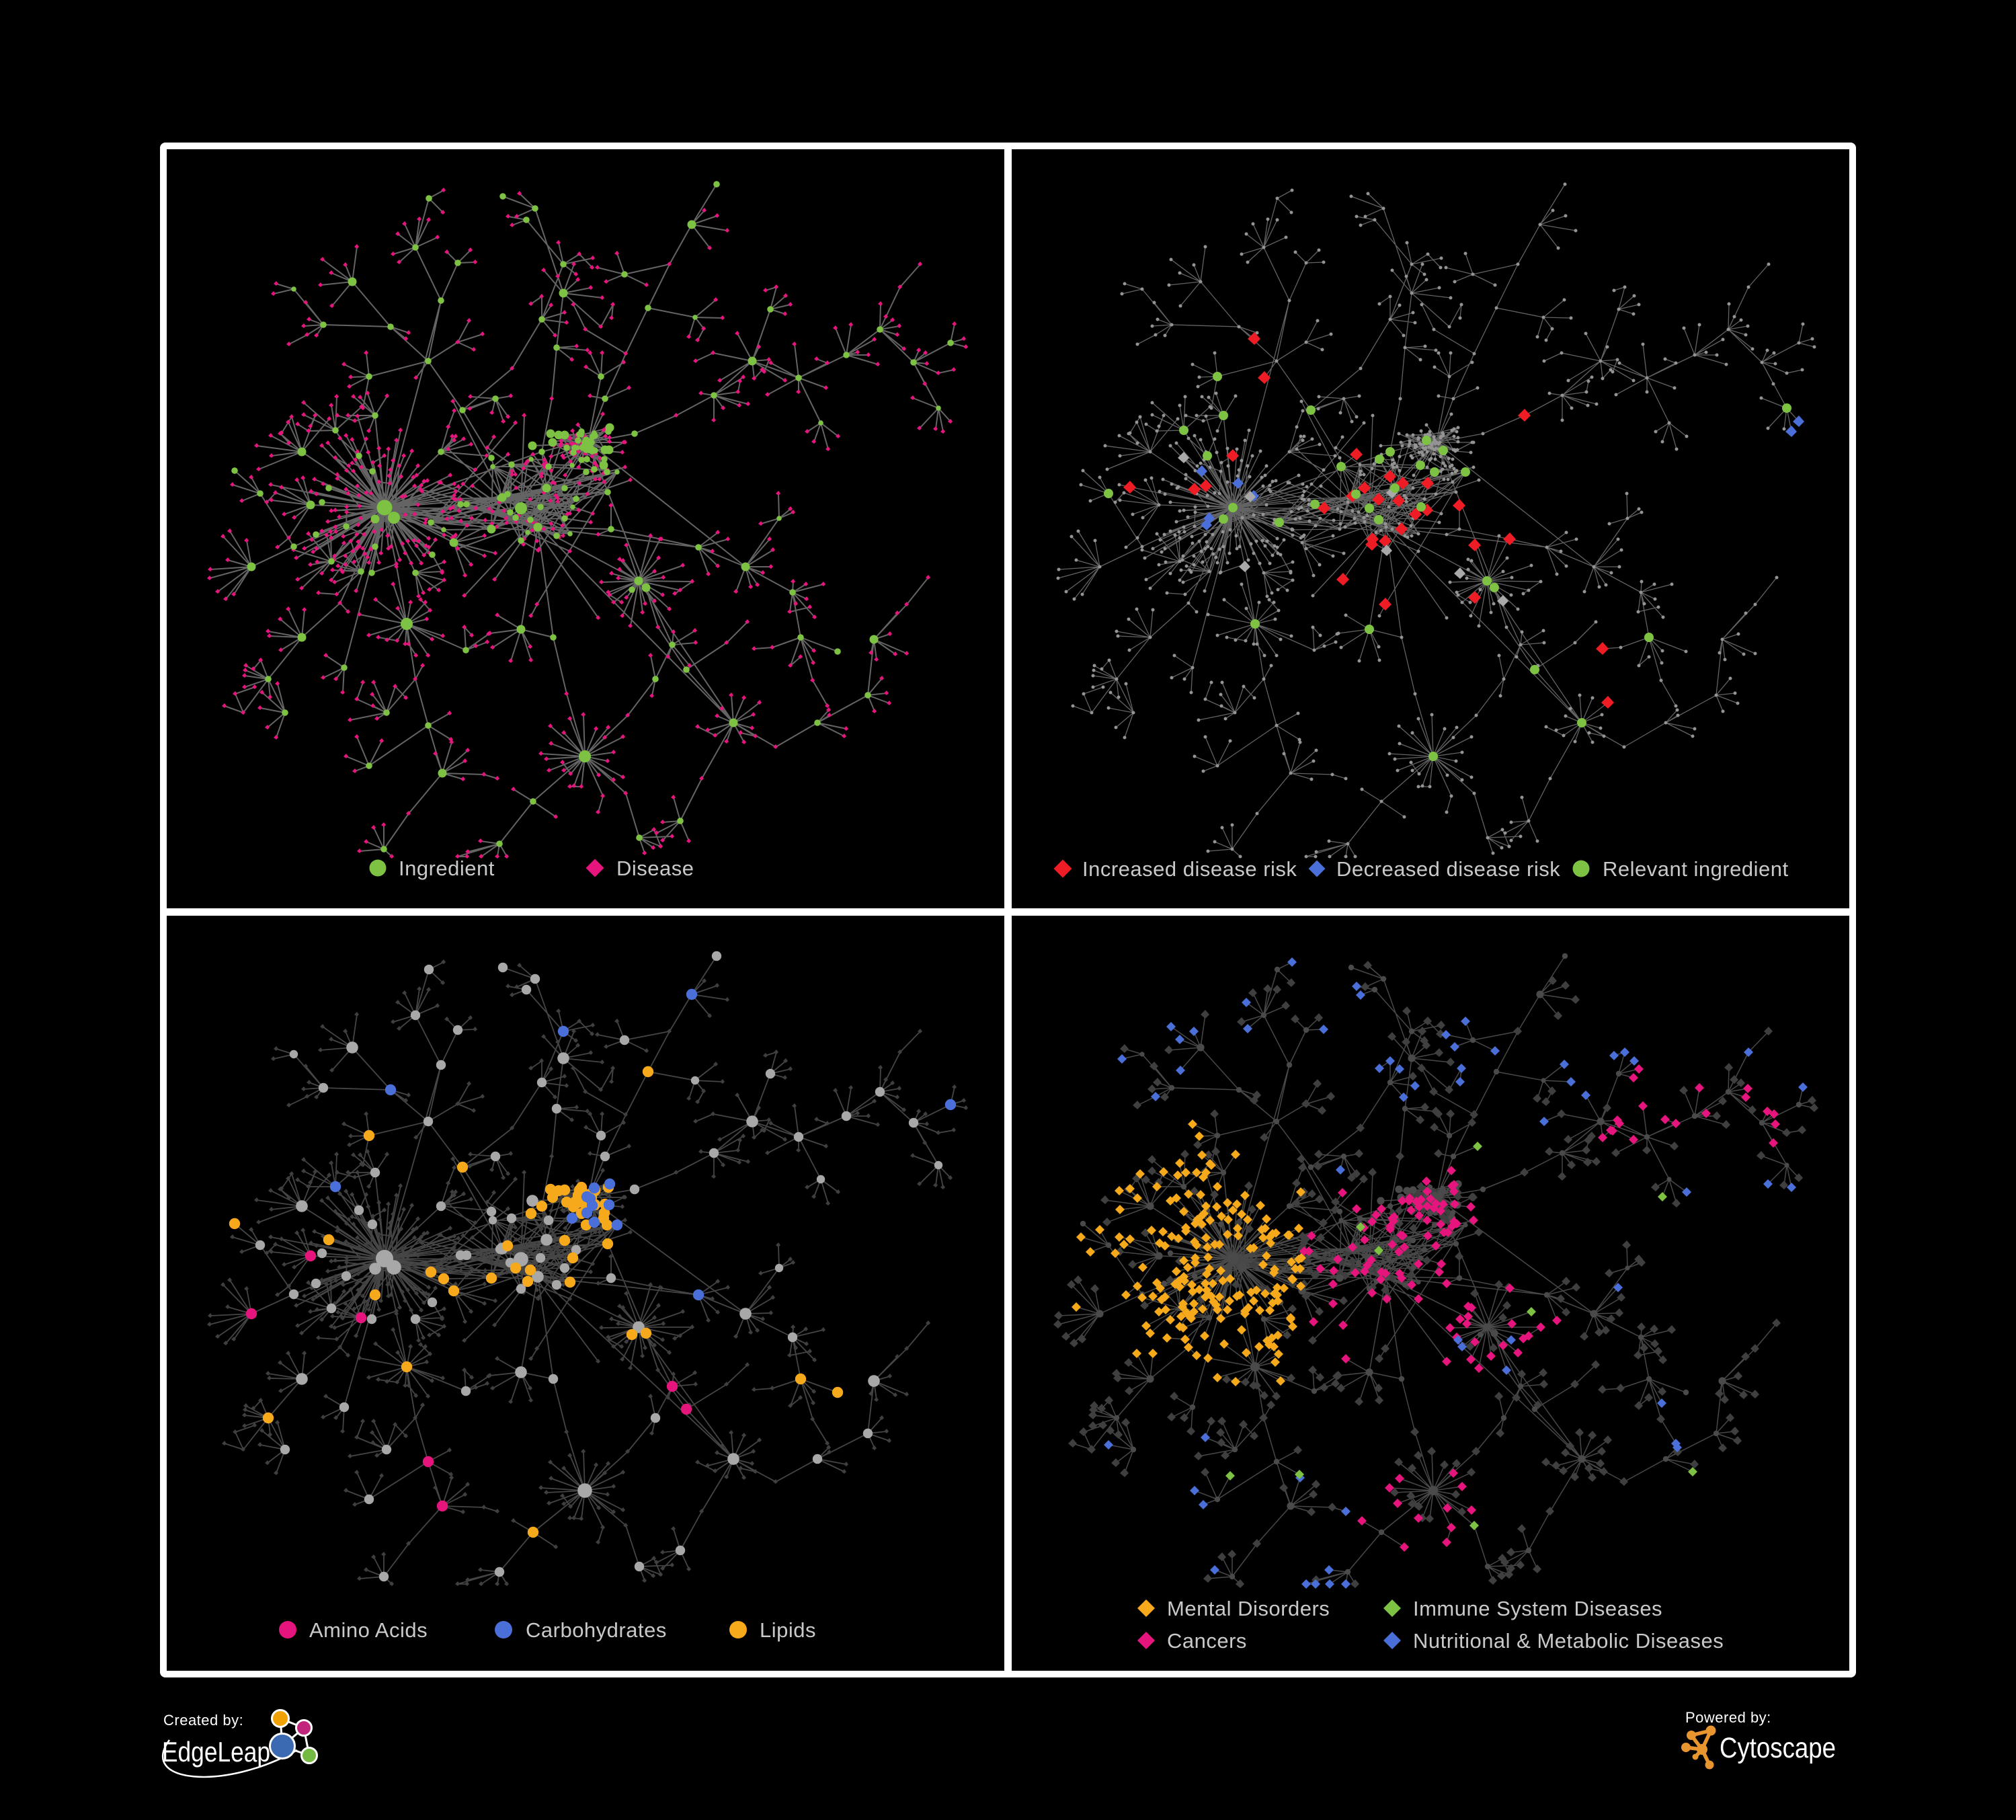 The image size is (2016, 1820). I want to click on svg-text: Amino Acids, so click(368, 1630).